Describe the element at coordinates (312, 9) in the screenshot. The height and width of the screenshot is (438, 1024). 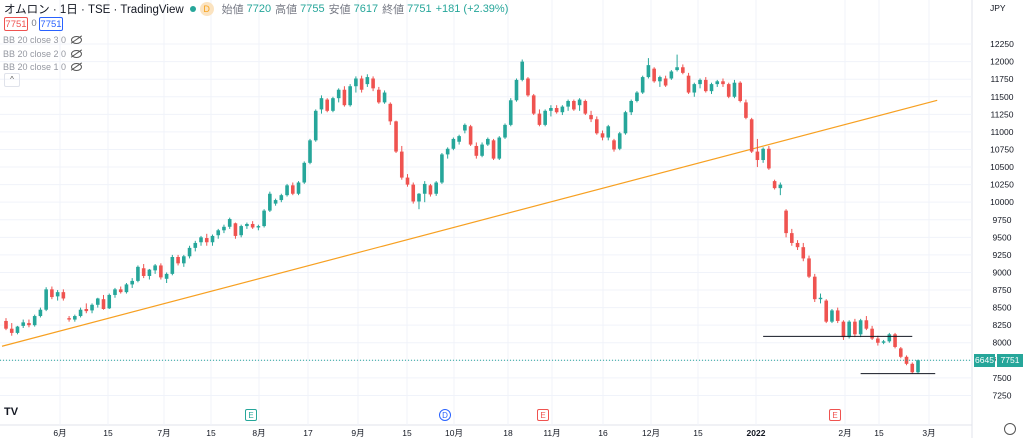
I see `high-value: 7755` at that location.